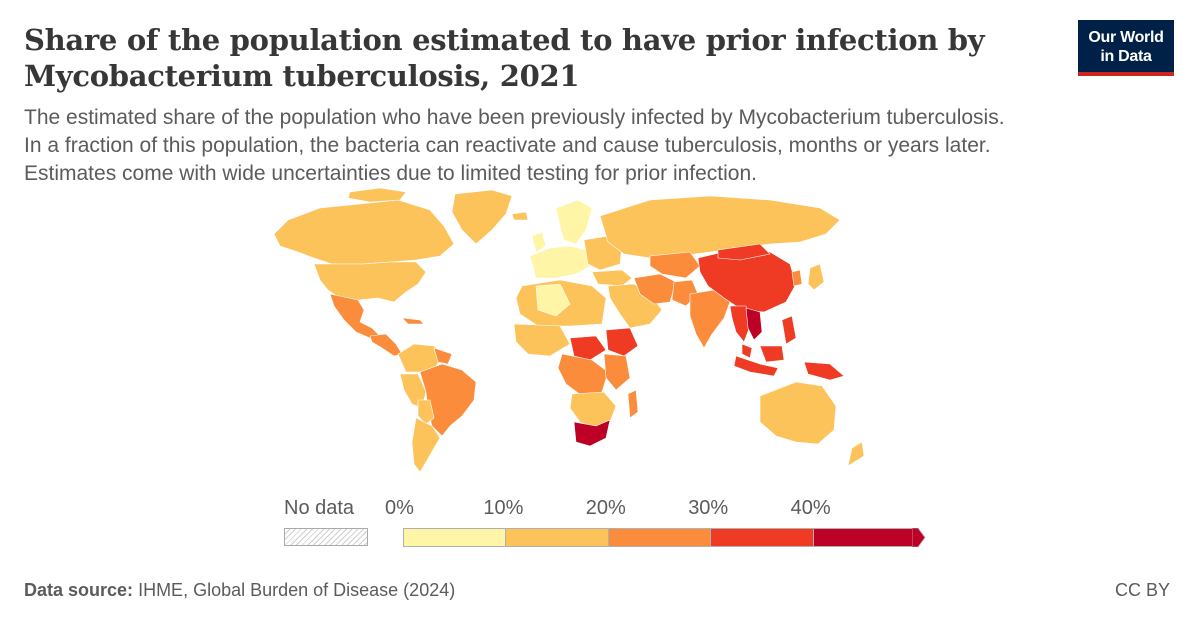 The height and width of the screenshot is (627, 1200). Describe the element at coordinates (426, 445) in the screenshot. I see `region-southern-cone` at that location.